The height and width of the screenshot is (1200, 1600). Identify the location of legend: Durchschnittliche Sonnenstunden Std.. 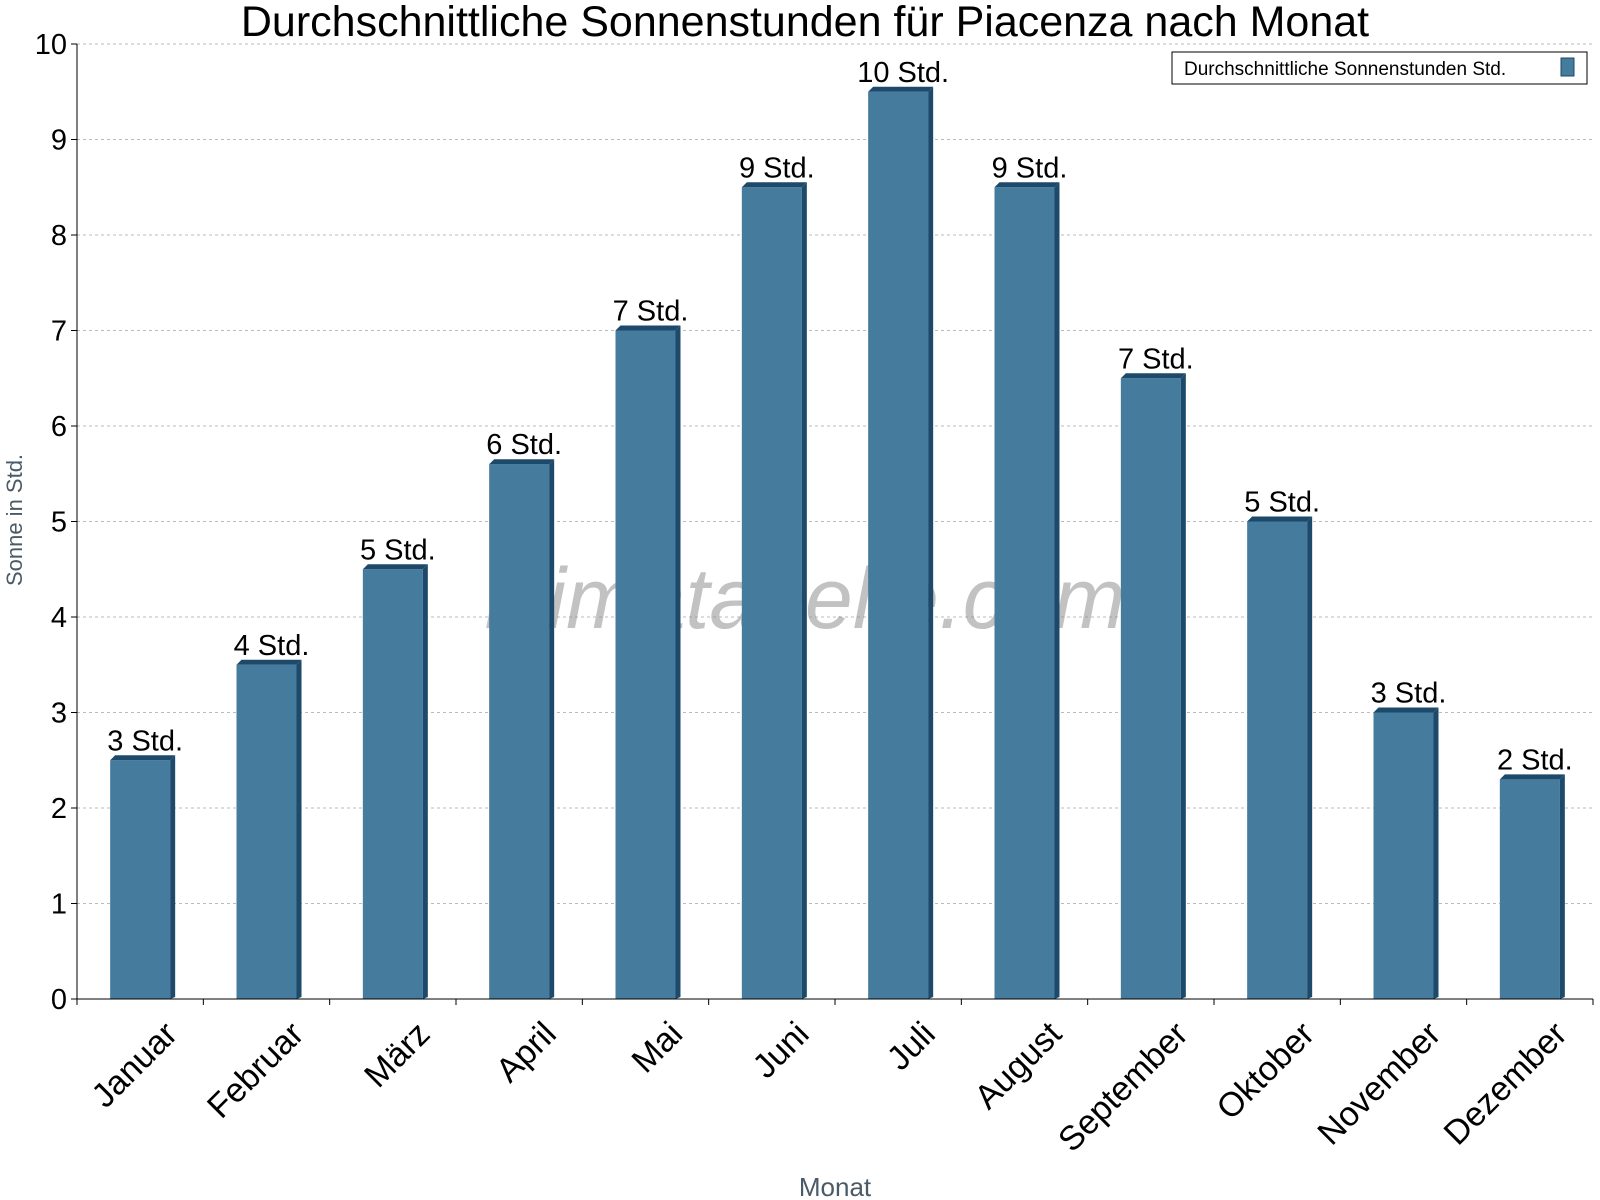
(1379, 68).